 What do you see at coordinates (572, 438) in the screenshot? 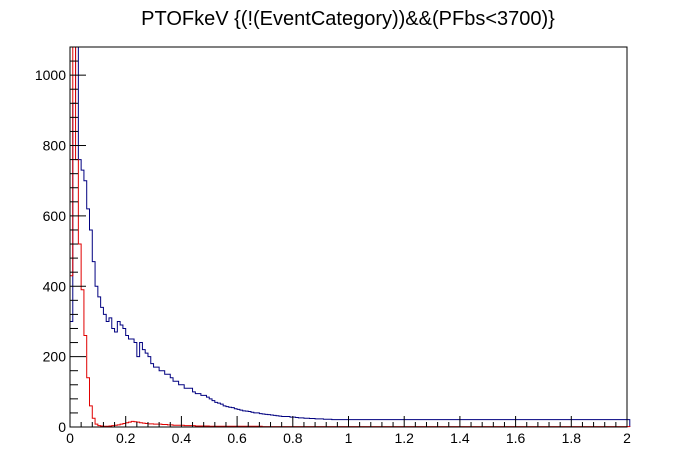
I see `x-tick-label: 1.8` at bounding box center [572, 438].